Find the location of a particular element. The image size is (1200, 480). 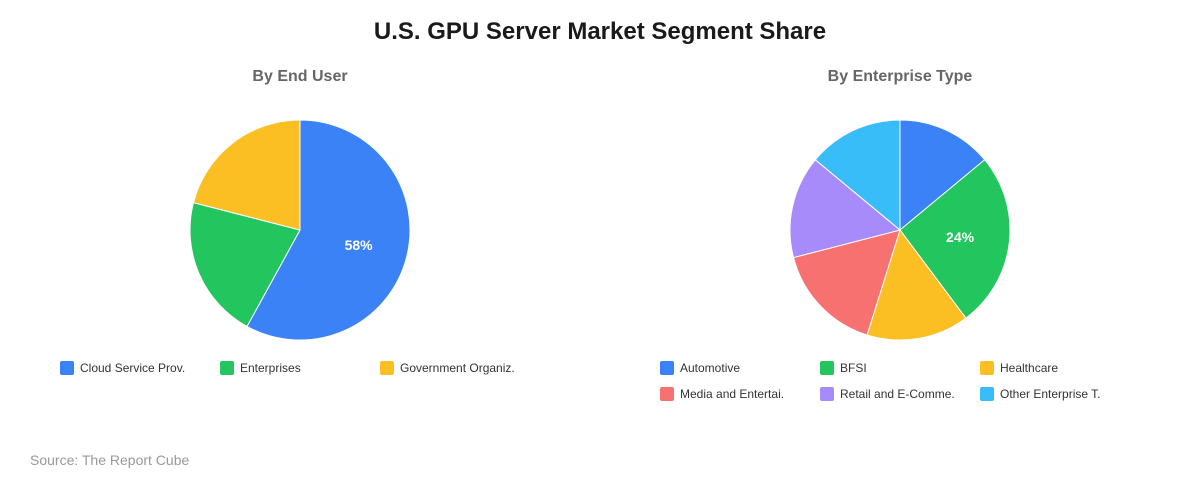

legend-item-media-and-entertai: Media and Entertai. is located at coordinates (740, 394).